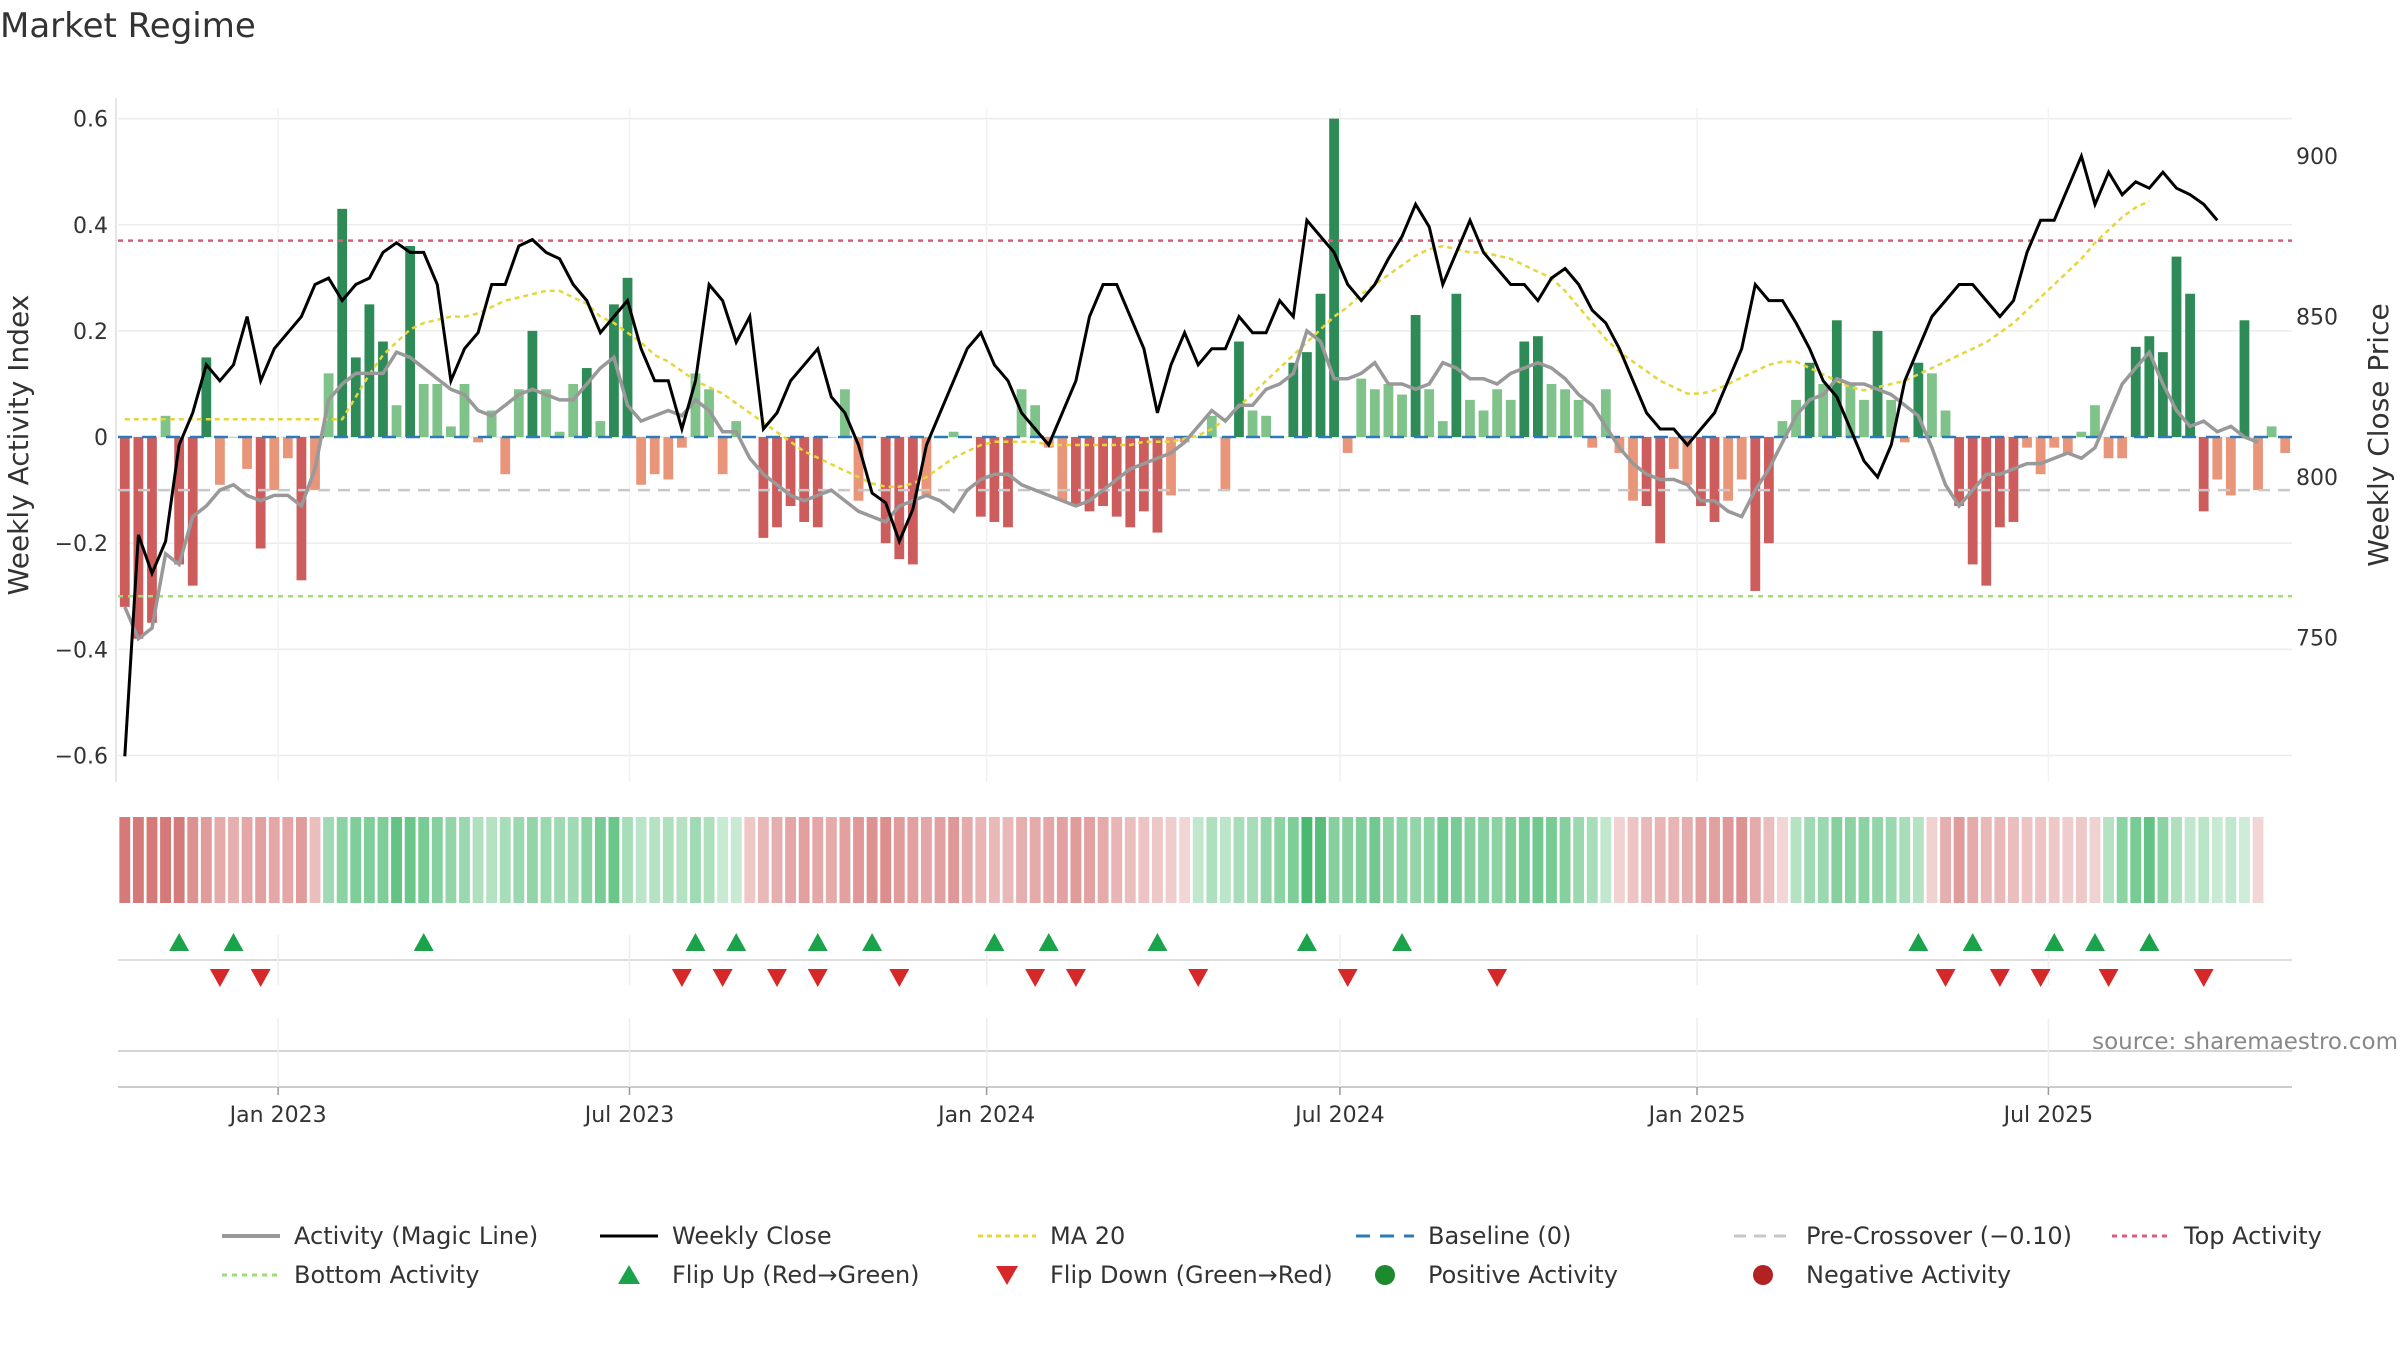 The image size is (2400, 1350). I want to click on y-left-tick-label: 0.2, so click(90, 332).